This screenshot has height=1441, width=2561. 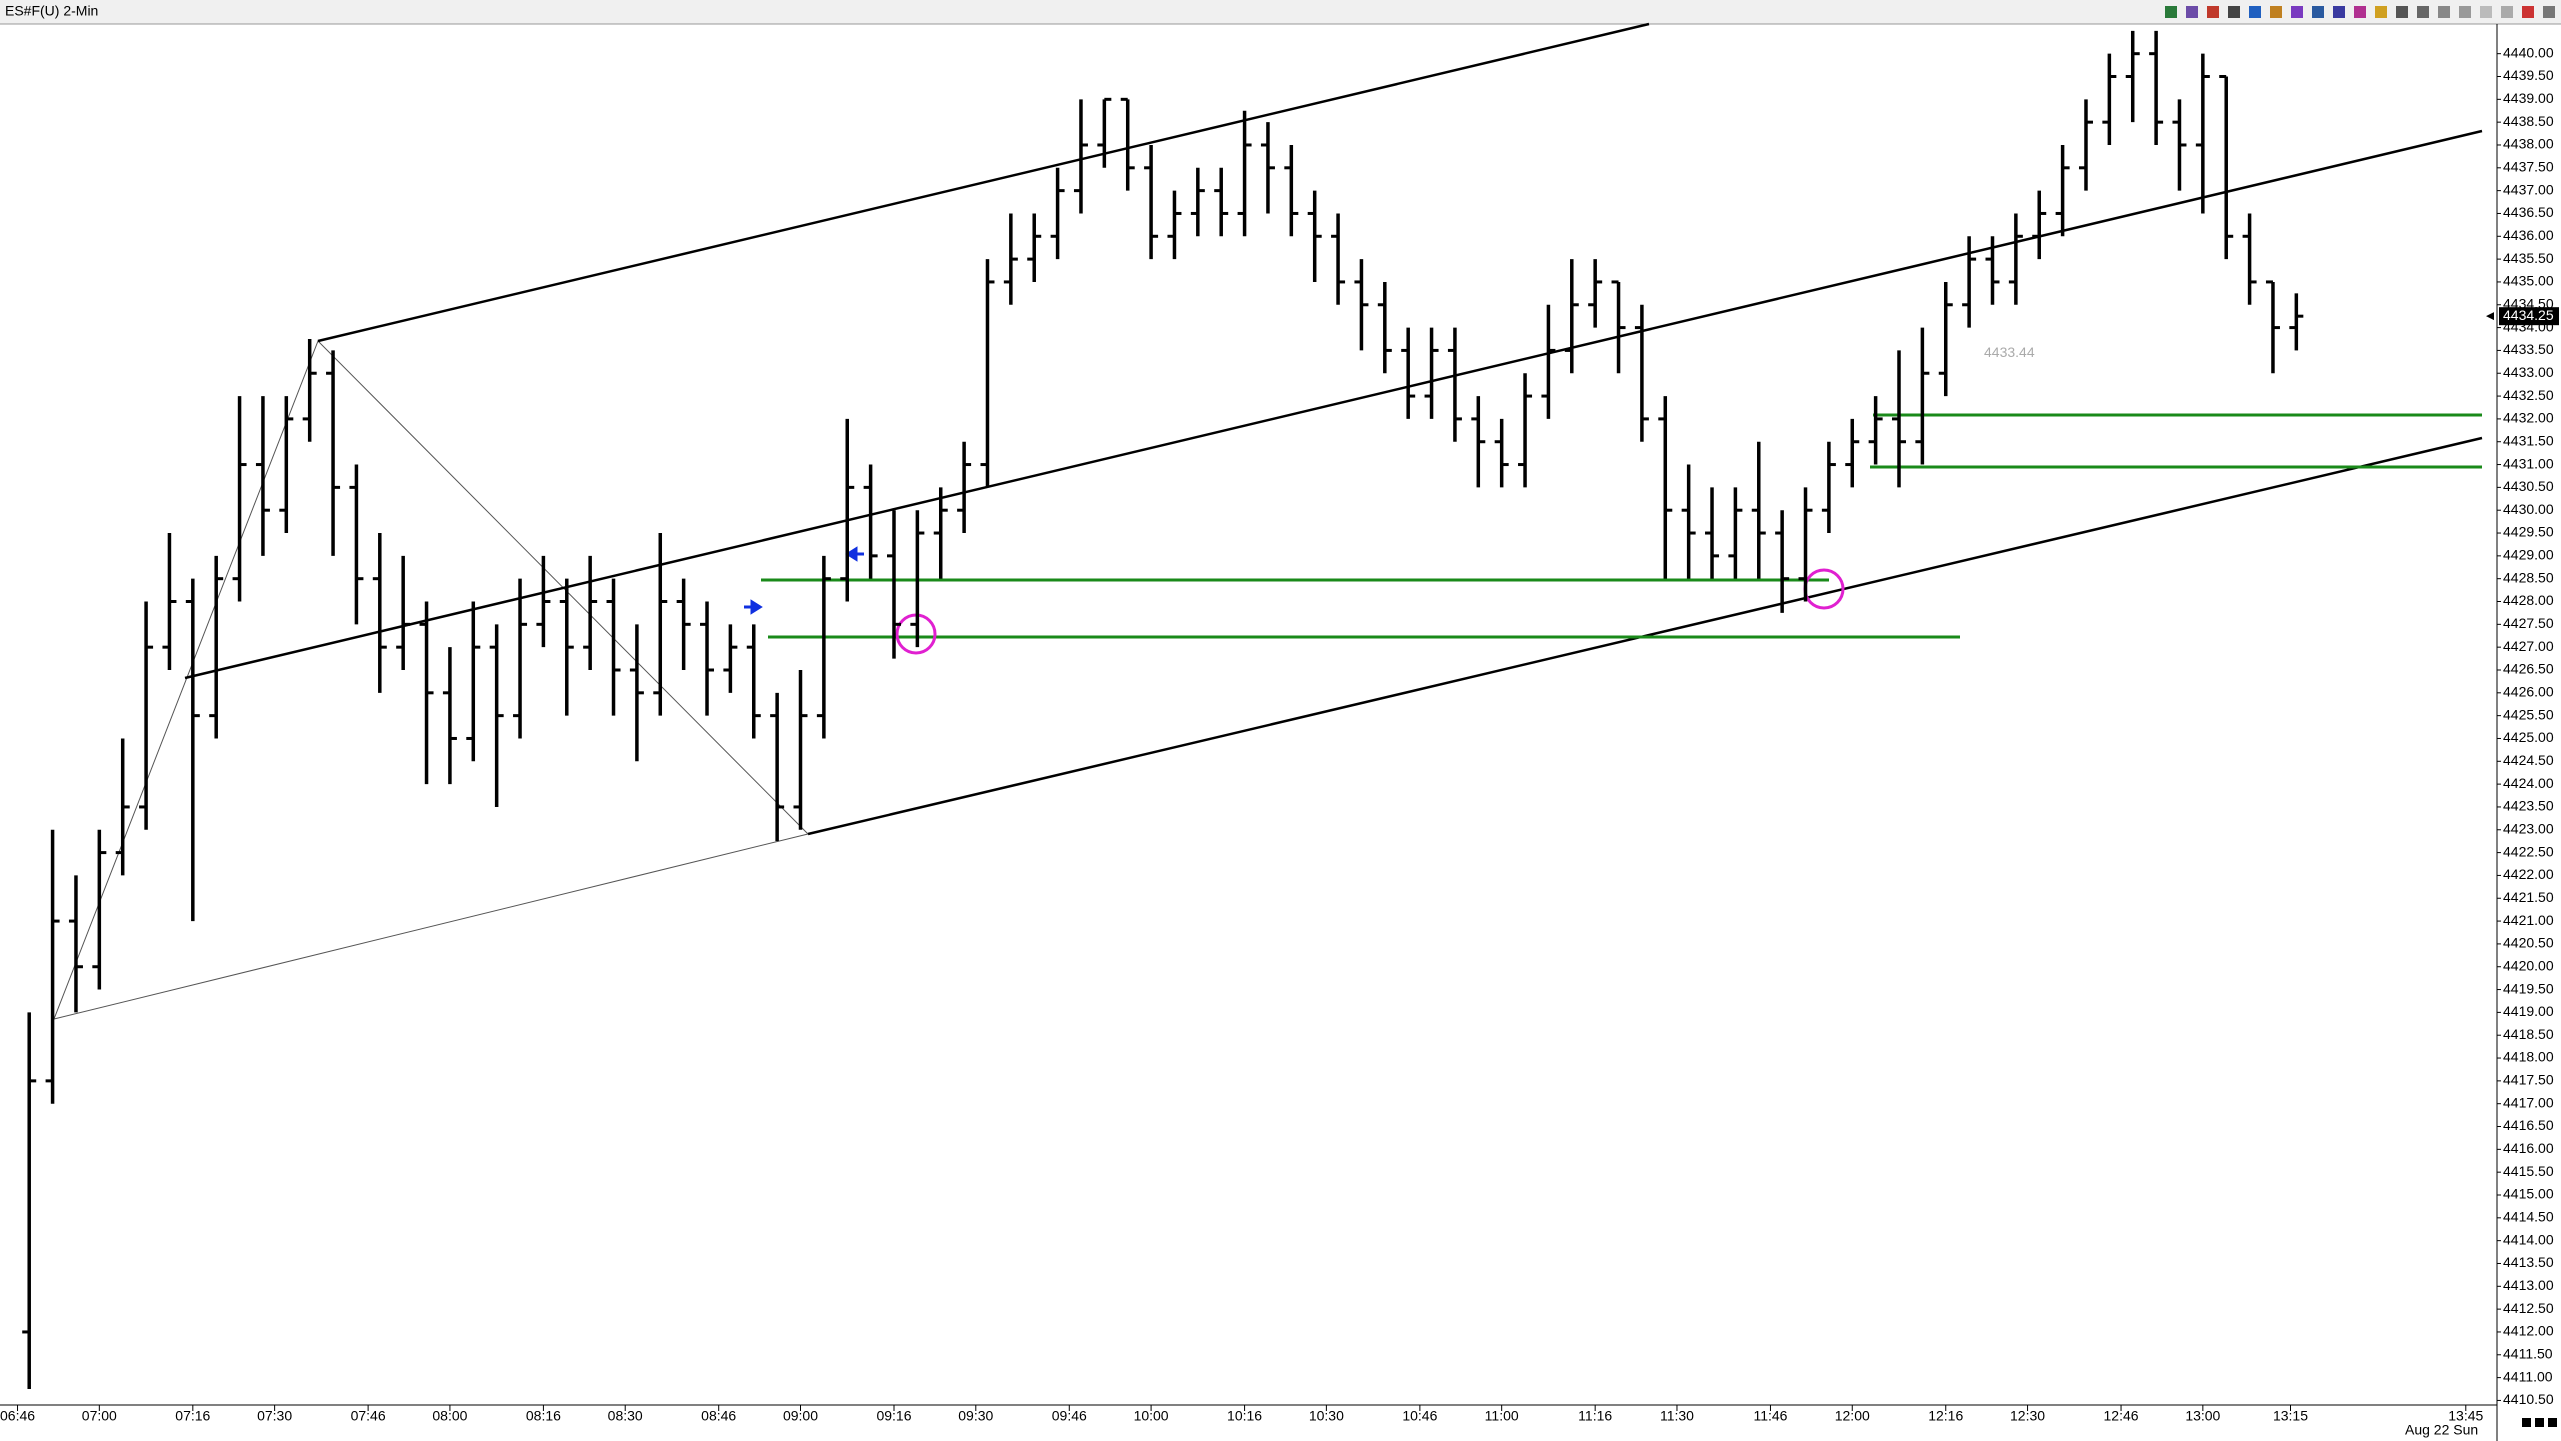 I want to click on y-tick-label: 4432.50, so click(x=2528, y=395).